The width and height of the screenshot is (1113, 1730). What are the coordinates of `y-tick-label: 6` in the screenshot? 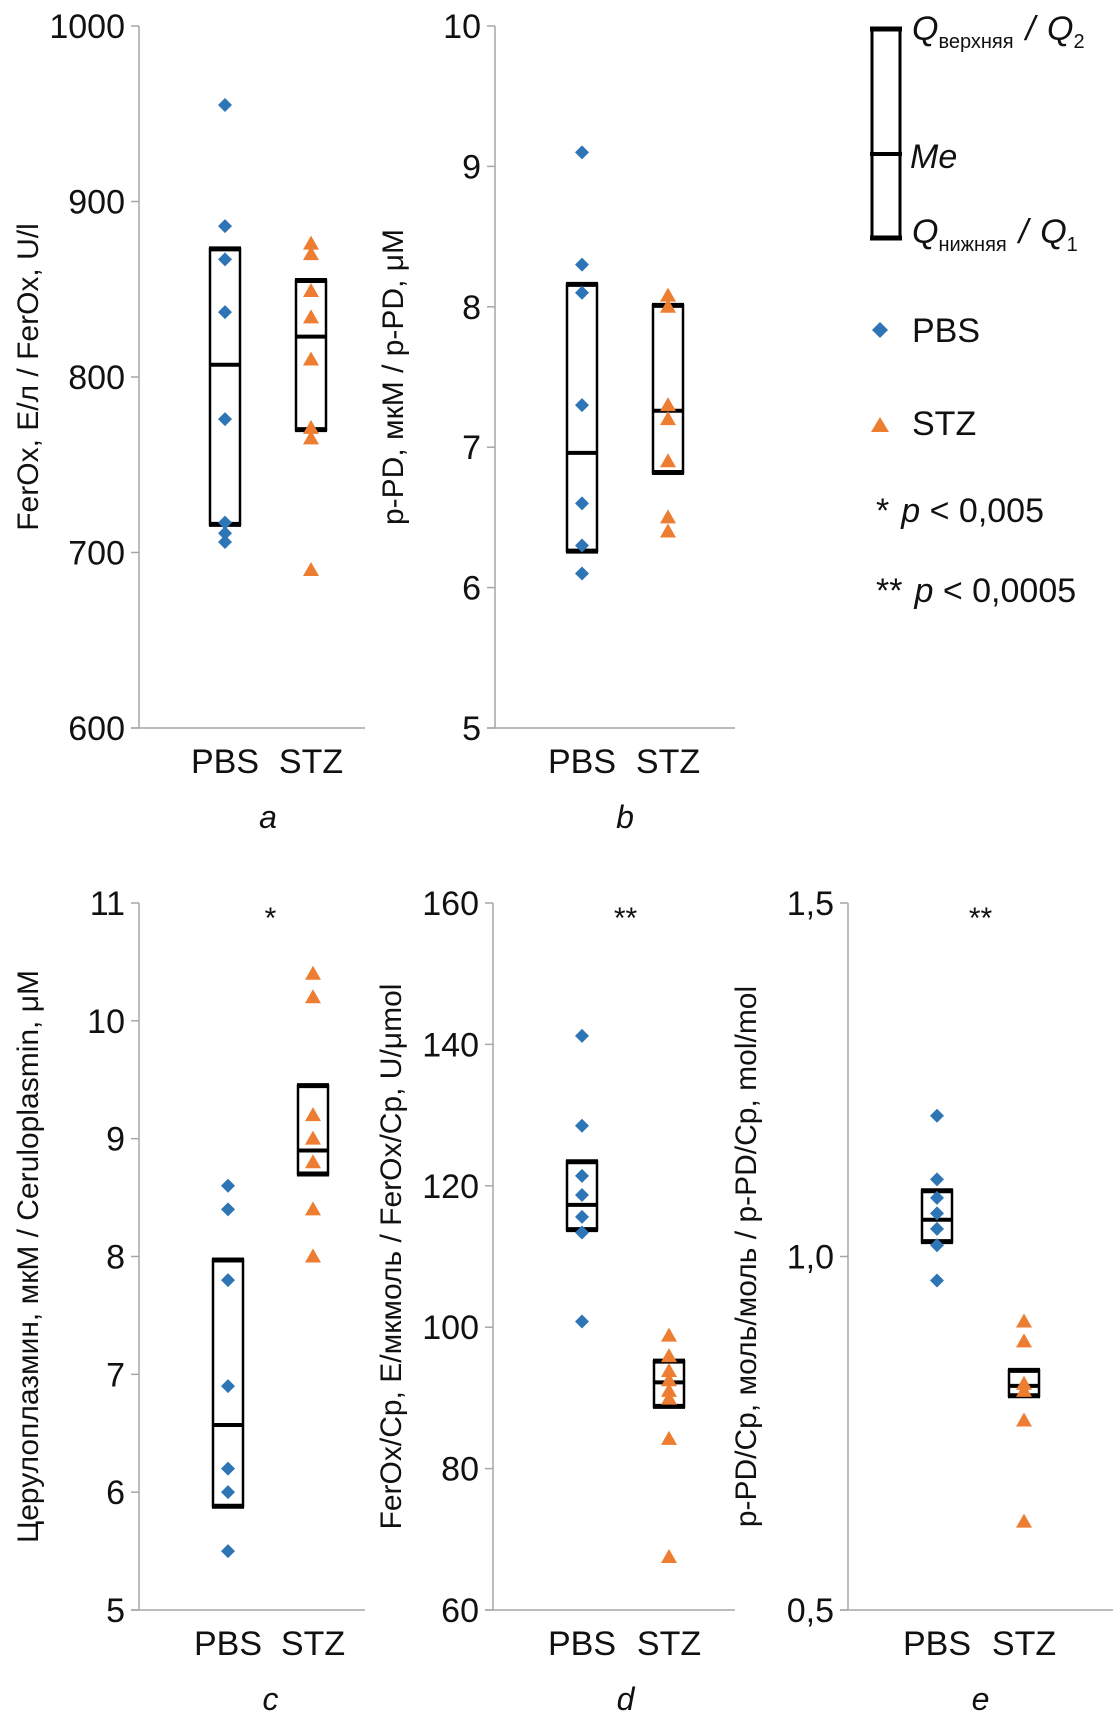 It's located at (471, 589).